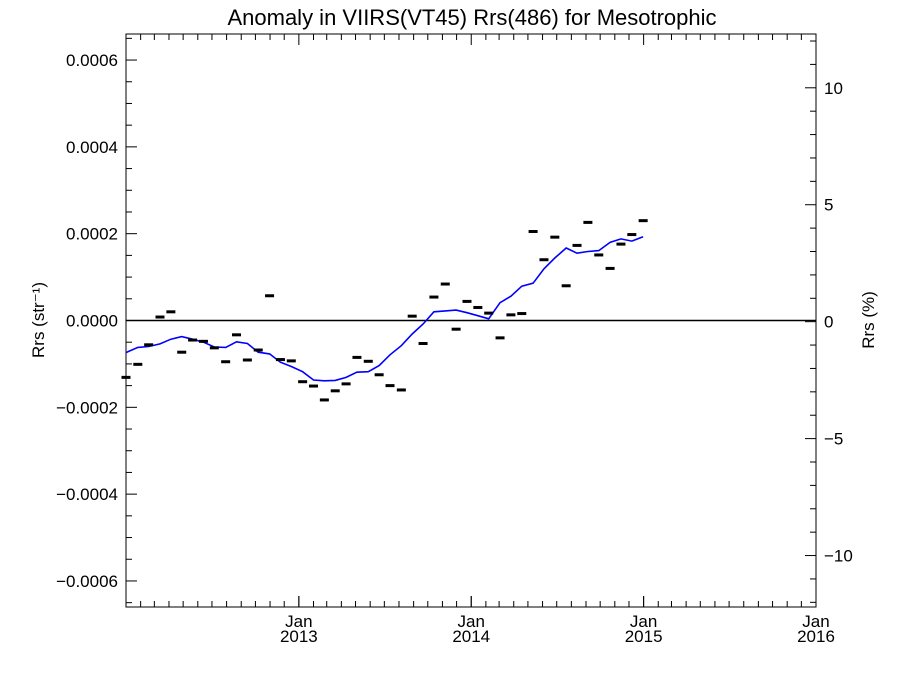  What do you see at coordinates (299, 636) in the screenshot?
I see `x-tick-year-label: 2013` at bounding box center [299, 636].